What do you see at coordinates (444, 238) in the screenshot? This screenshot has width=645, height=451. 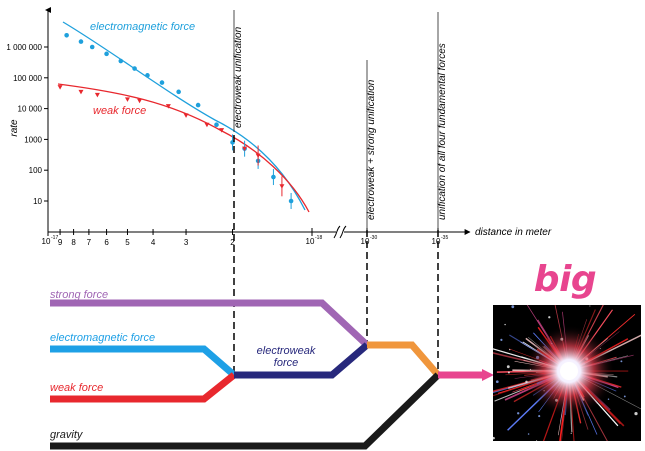 I see `x-major-tick-exponent: -35` at bounding box center [444, 238].